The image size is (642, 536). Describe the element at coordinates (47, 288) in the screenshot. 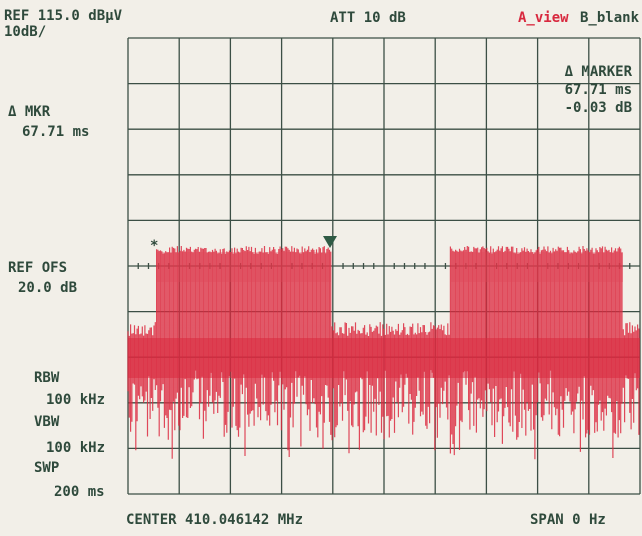

I see `ref-offset-value: 20.0 dB` at that location.